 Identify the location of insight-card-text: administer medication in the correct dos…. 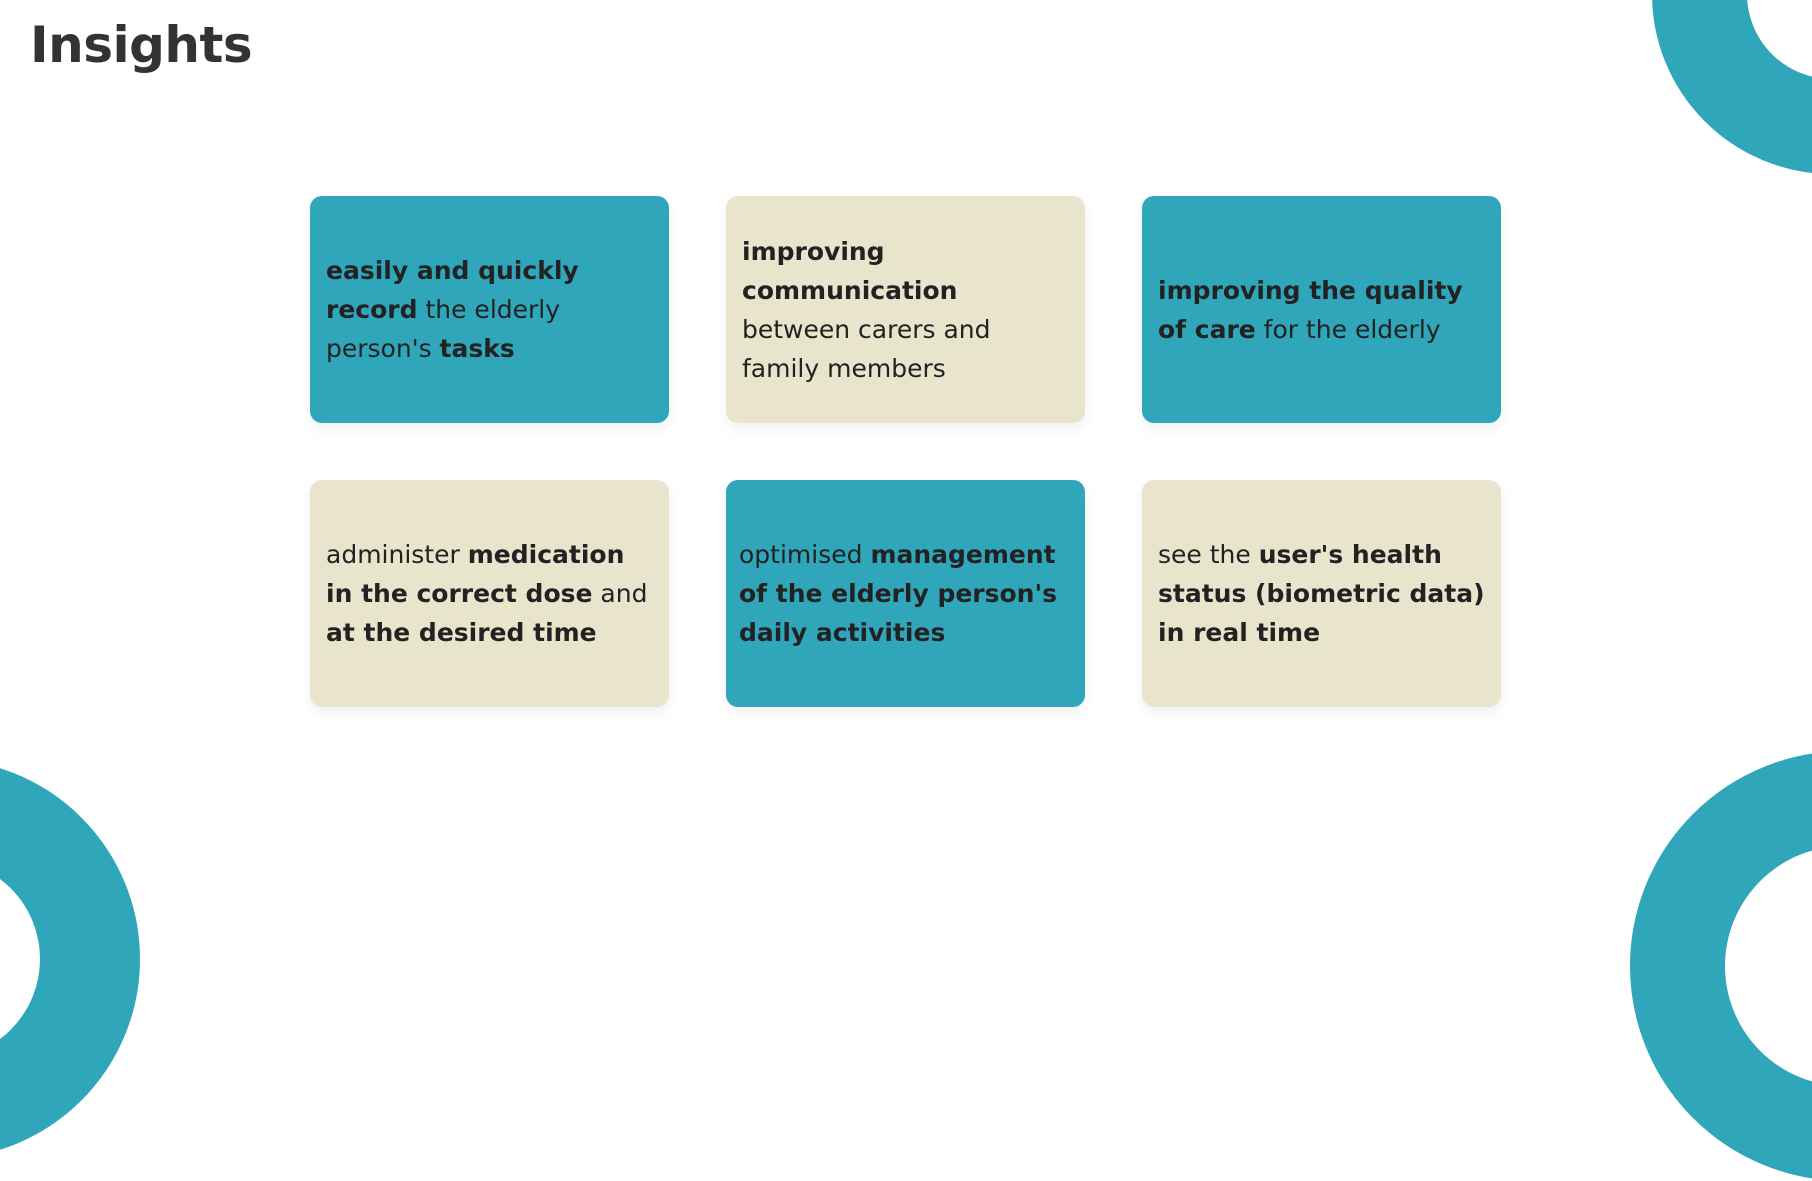
(489, 593).